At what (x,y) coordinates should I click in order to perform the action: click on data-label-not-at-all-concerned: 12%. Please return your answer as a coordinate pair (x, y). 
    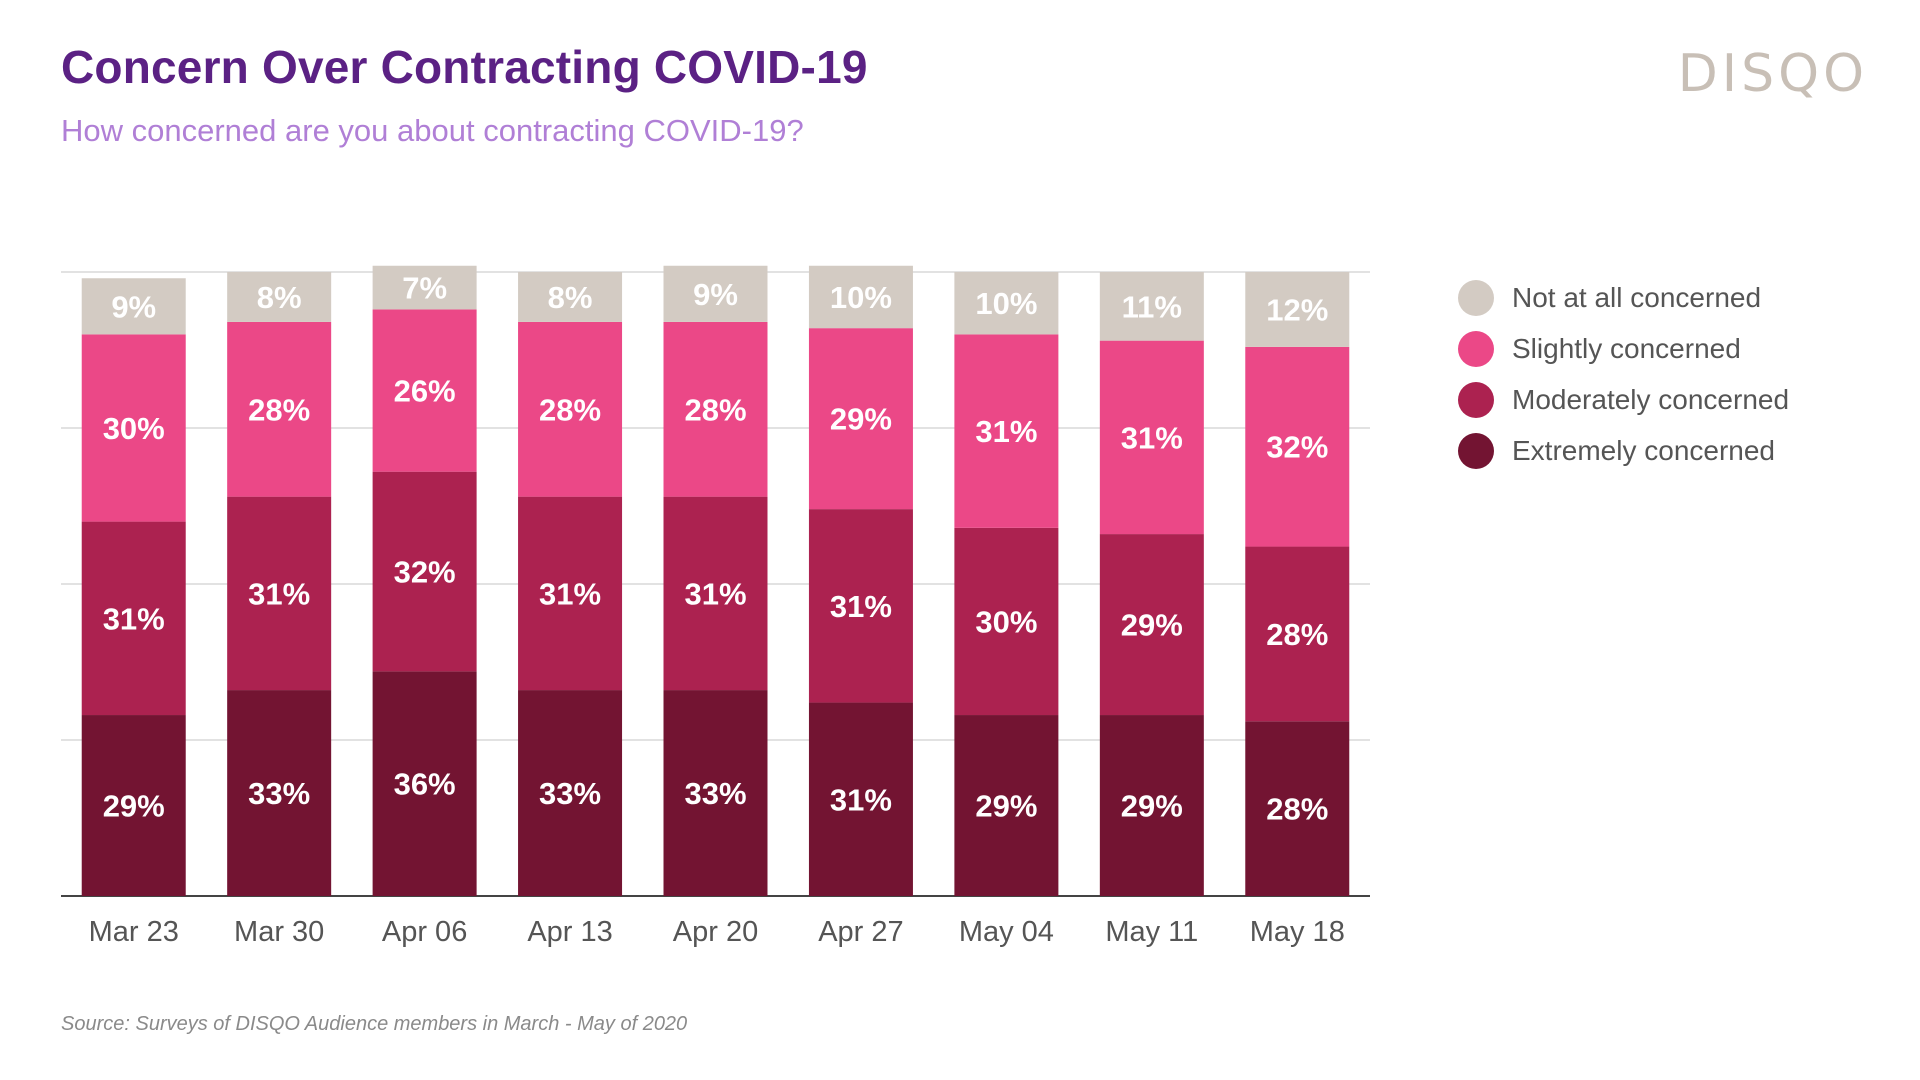
    Looking at the image, I should click on (1297, 309).